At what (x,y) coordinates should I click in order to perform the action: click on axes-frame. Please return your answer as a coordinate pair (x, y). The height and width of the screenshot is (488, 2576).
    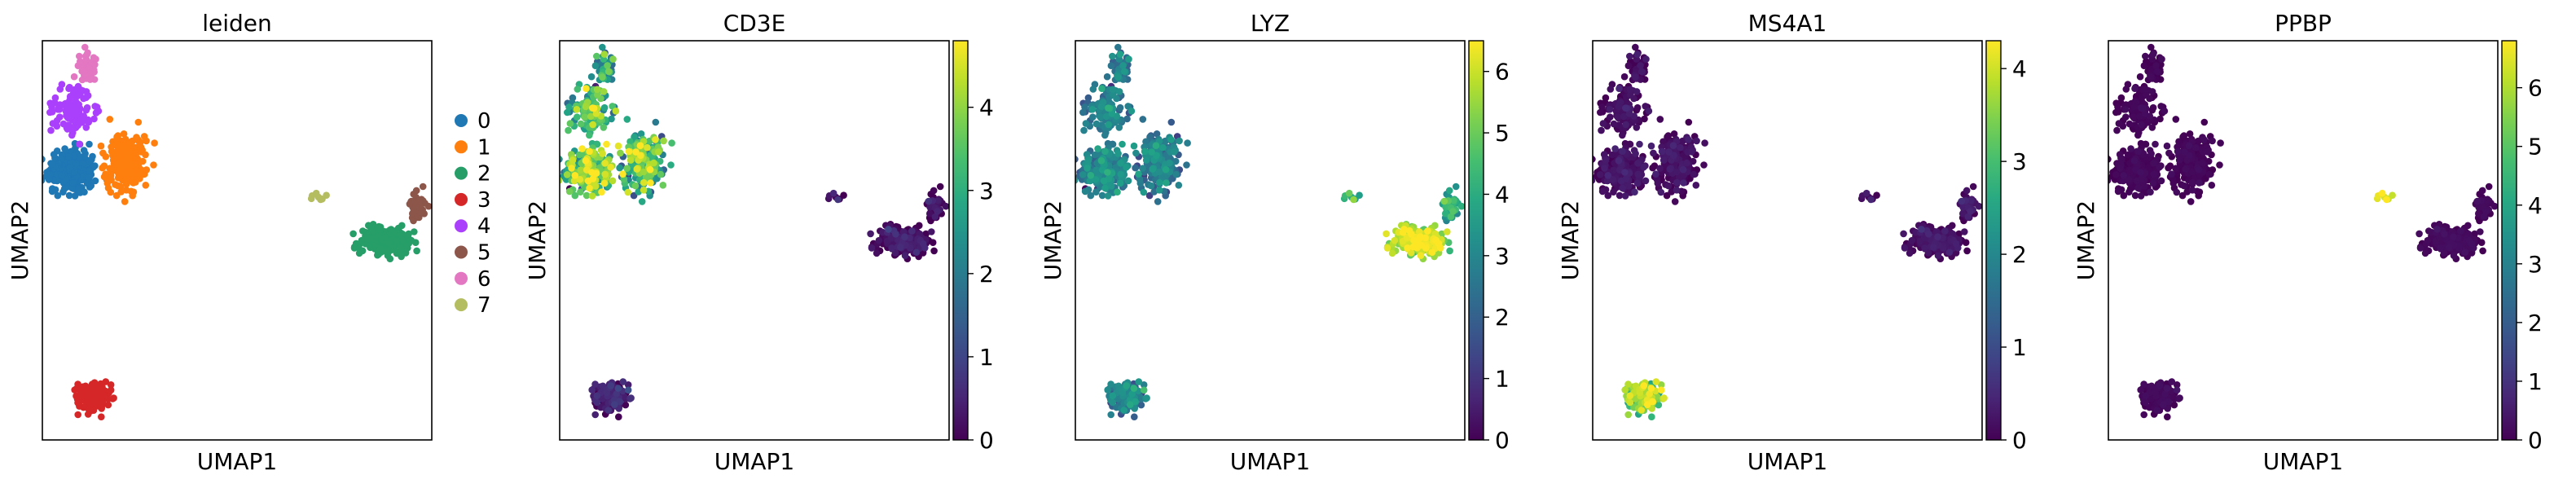
    Looking at the image, I should click on (754, 241).